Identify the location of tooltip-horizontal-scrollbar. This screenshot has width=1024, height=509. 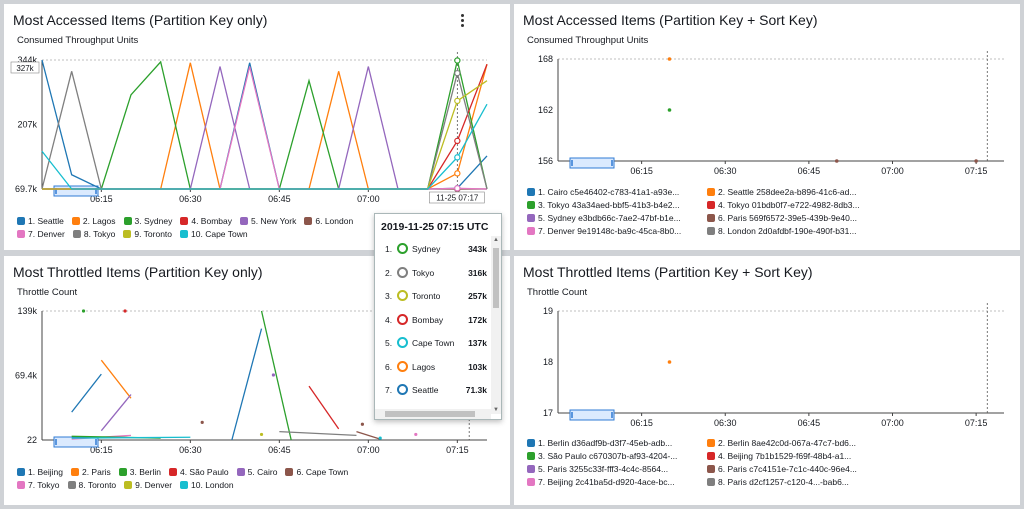
(433, 414).